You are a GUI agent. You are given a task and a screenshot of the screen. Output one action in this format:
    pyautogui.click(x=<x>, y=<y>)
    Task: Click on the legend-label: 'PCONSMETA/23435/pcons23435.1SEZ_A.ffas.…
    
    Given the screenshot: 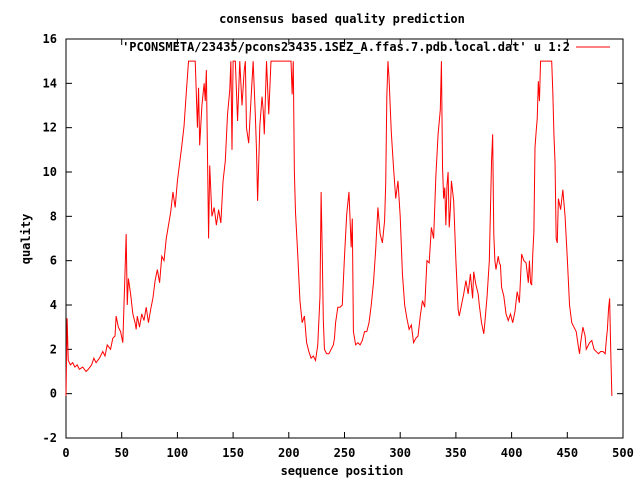 What is the action you would take?
    pyautogui.click(x=346, y=47)
    